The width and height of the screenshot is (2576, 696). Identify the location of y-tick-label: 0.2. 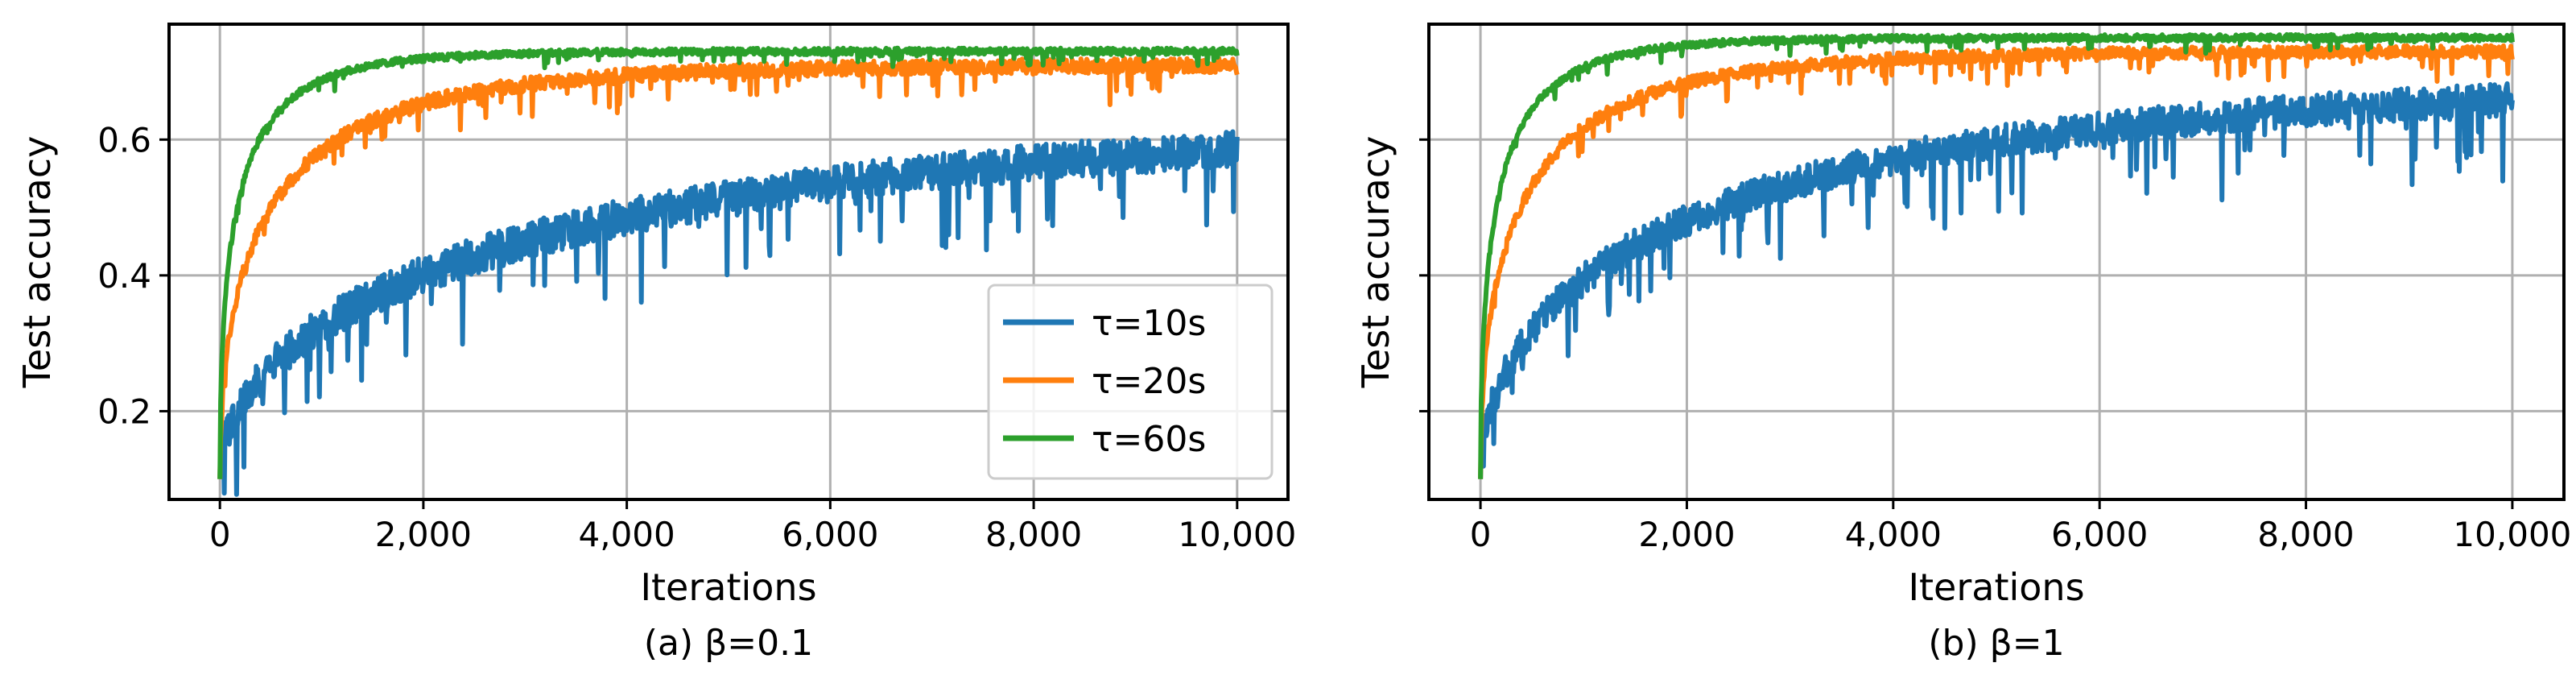
(124, 411).